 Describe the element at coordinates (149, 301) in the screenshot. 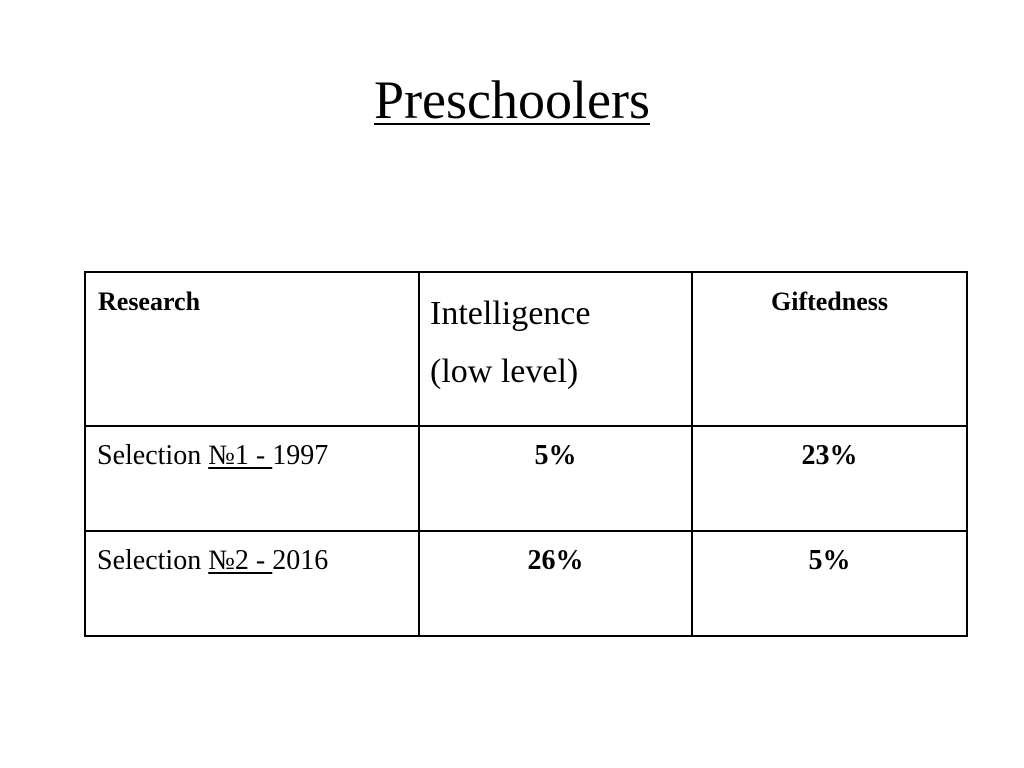

I see `header-research: Research` at that location.